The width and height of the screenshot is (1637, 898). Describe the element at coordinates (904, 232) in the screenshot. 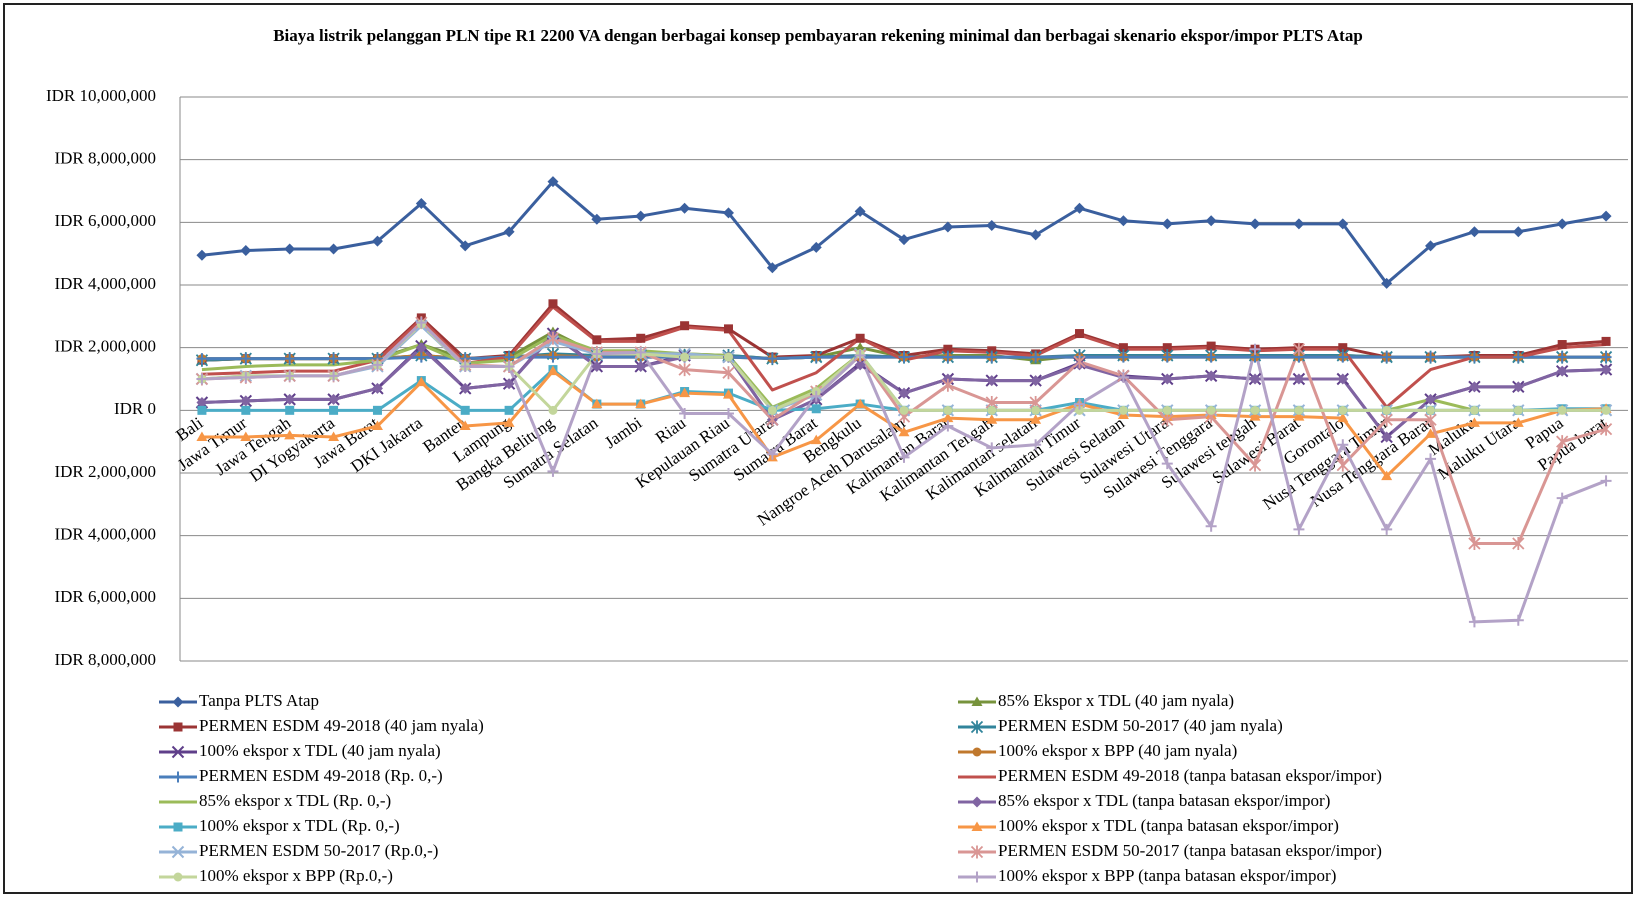

I see `series-line` at that location.